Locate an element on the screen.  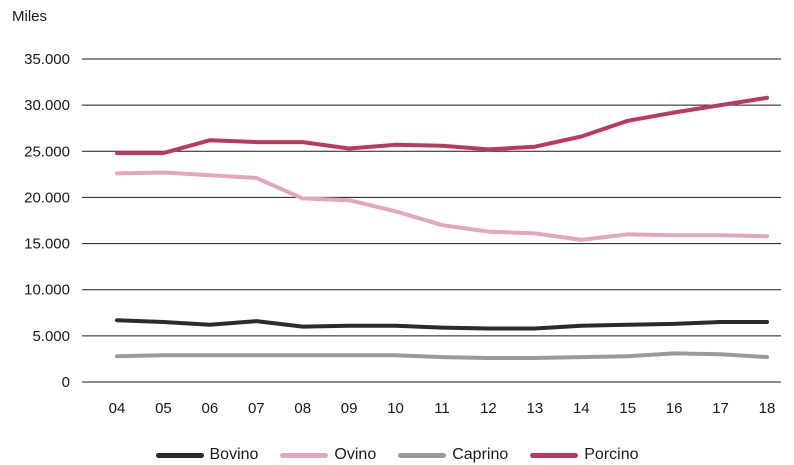
series-line-caprino is located at coordinates (442, 355).